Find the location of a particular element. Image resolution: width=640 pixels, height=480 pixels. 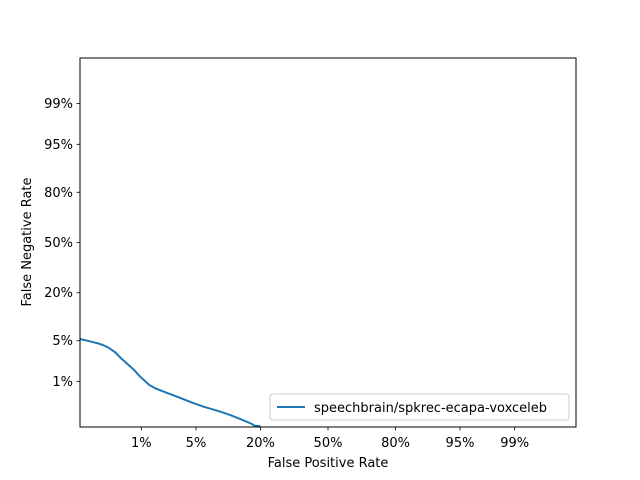

y-axis-ticks: 1% 5% 20% 50% 80% 95% 99% is located at coordinates (62, 243).